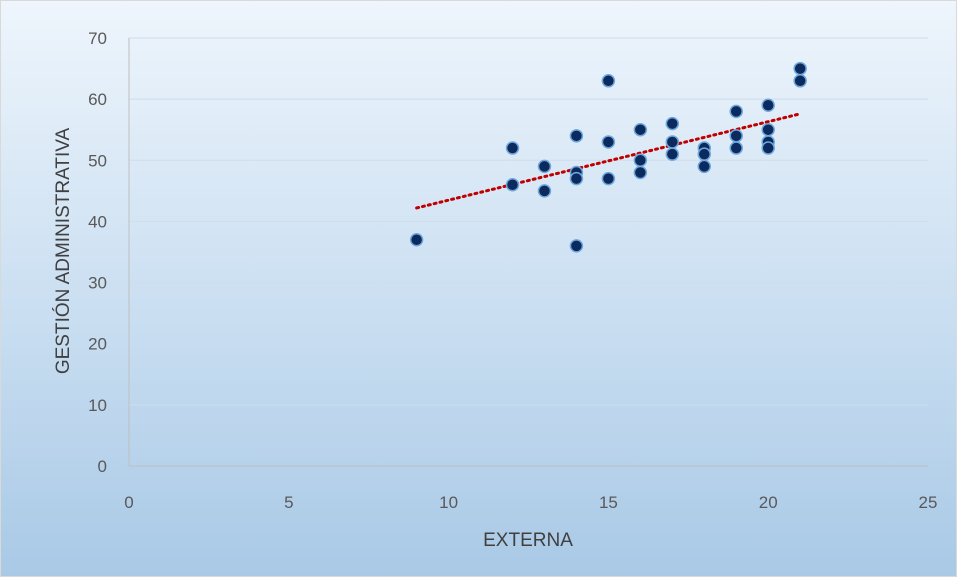 The height and width of the screenshot is (578, 957). What do you see at coordinates (97, 160) in the screenshot?
I see `y-tick-label: 50` at bounding box center [97, 160].